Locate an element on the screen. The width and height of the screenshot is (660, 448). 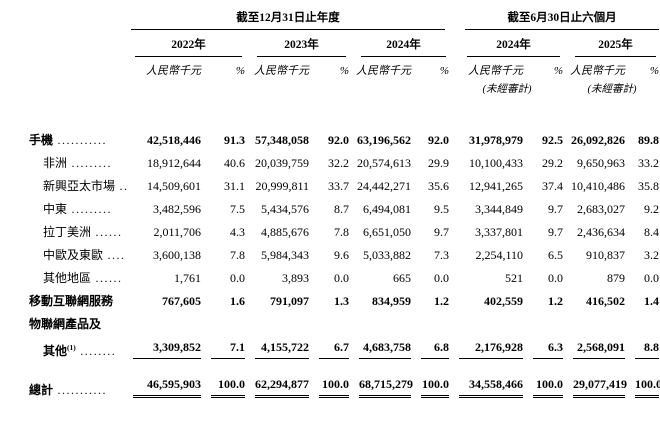
cell-value: 1.4 is located at coordinates (651, 300).